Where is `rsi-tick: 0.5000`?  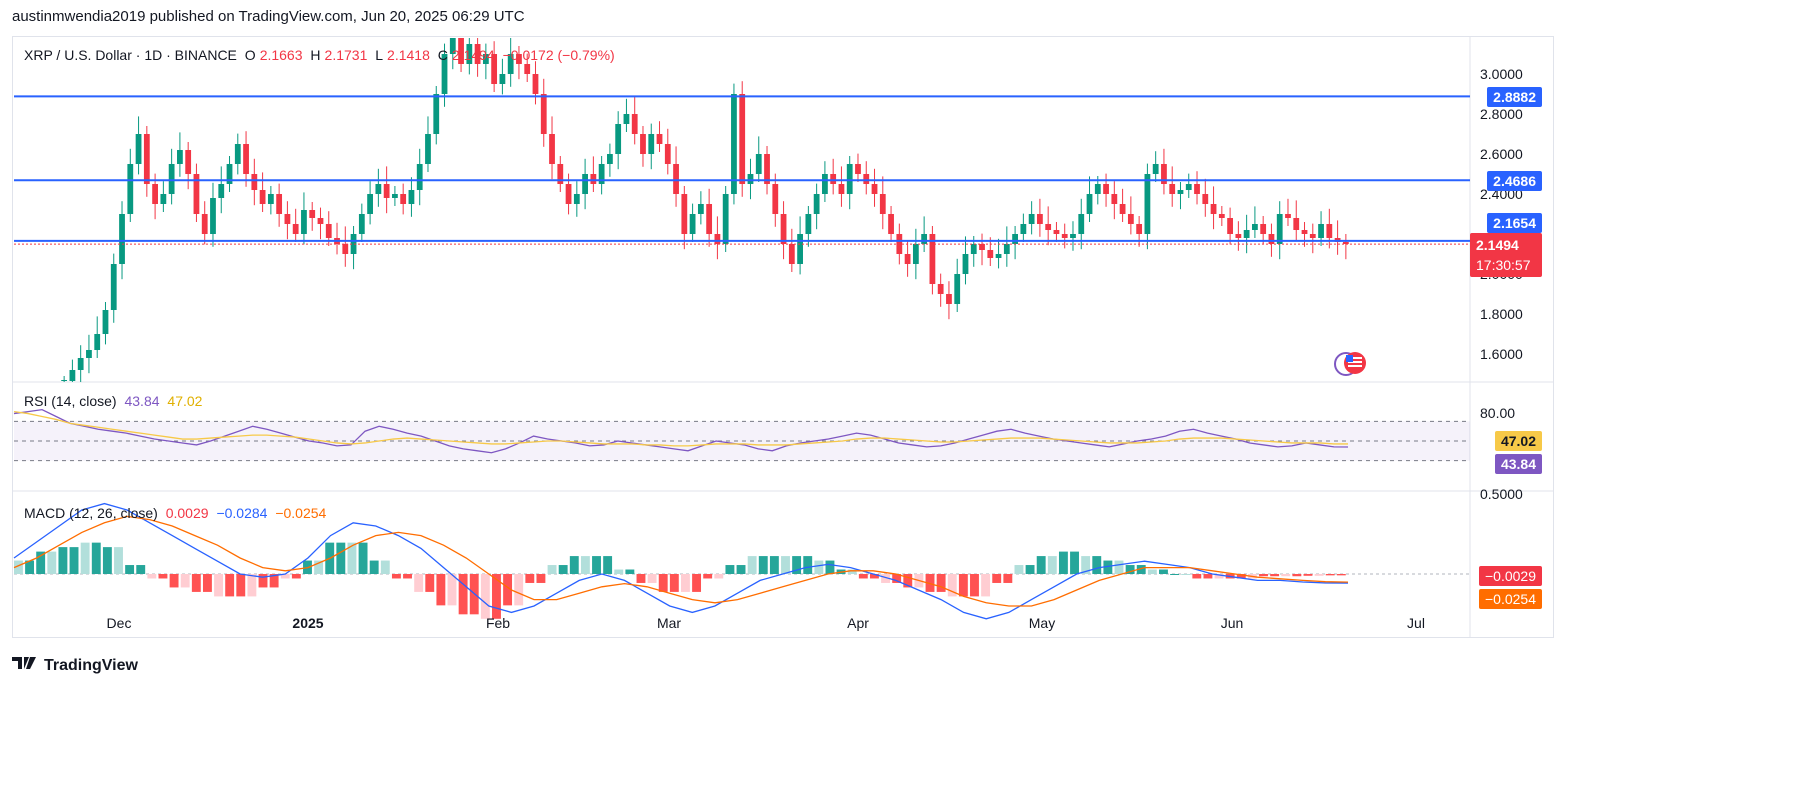 rsi-tick: 0.5000 is located at coordinates (1501, 494).